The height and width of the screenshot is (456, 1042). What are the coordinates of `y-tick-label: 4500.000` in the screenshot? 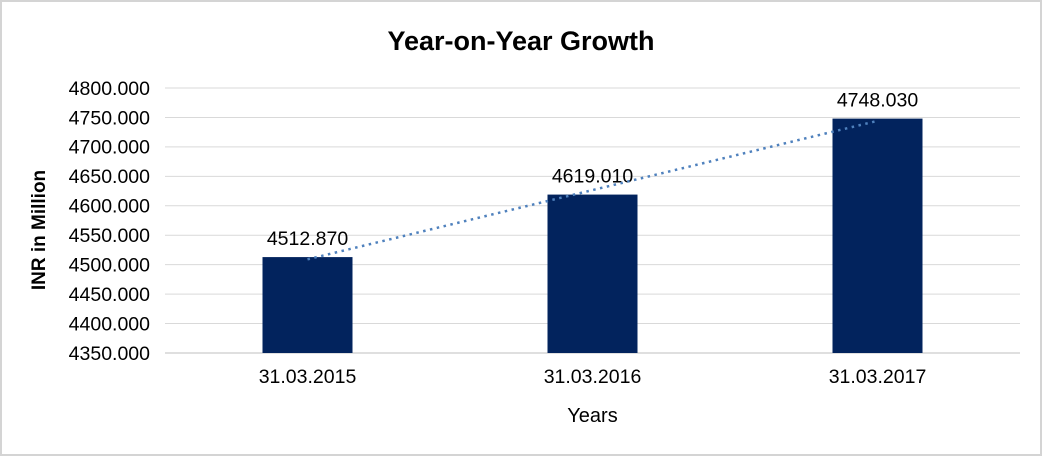 It's located at (109, 265).